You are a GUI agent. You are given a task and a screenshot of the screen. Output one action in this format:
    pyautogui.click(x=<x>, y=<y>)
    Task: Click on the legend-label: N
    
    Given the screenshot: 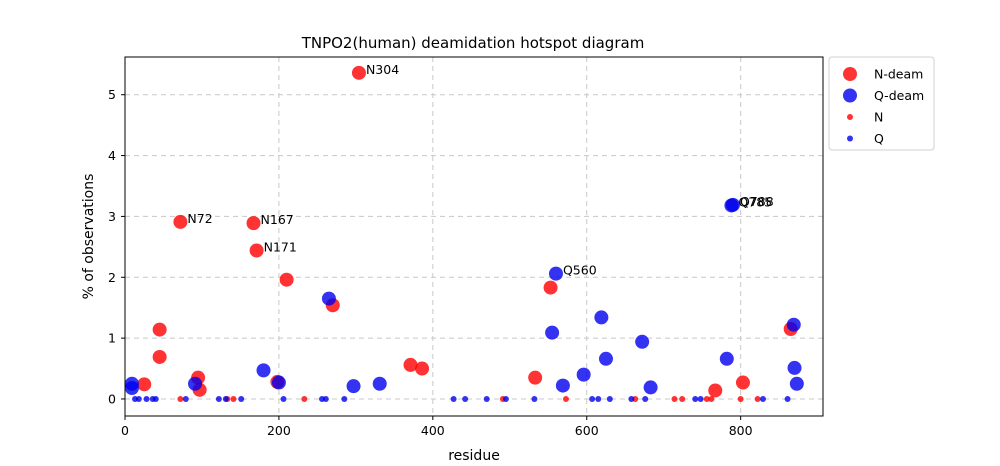 What is the action you would take?
    pyautogui.click(x=878, y=117)
    